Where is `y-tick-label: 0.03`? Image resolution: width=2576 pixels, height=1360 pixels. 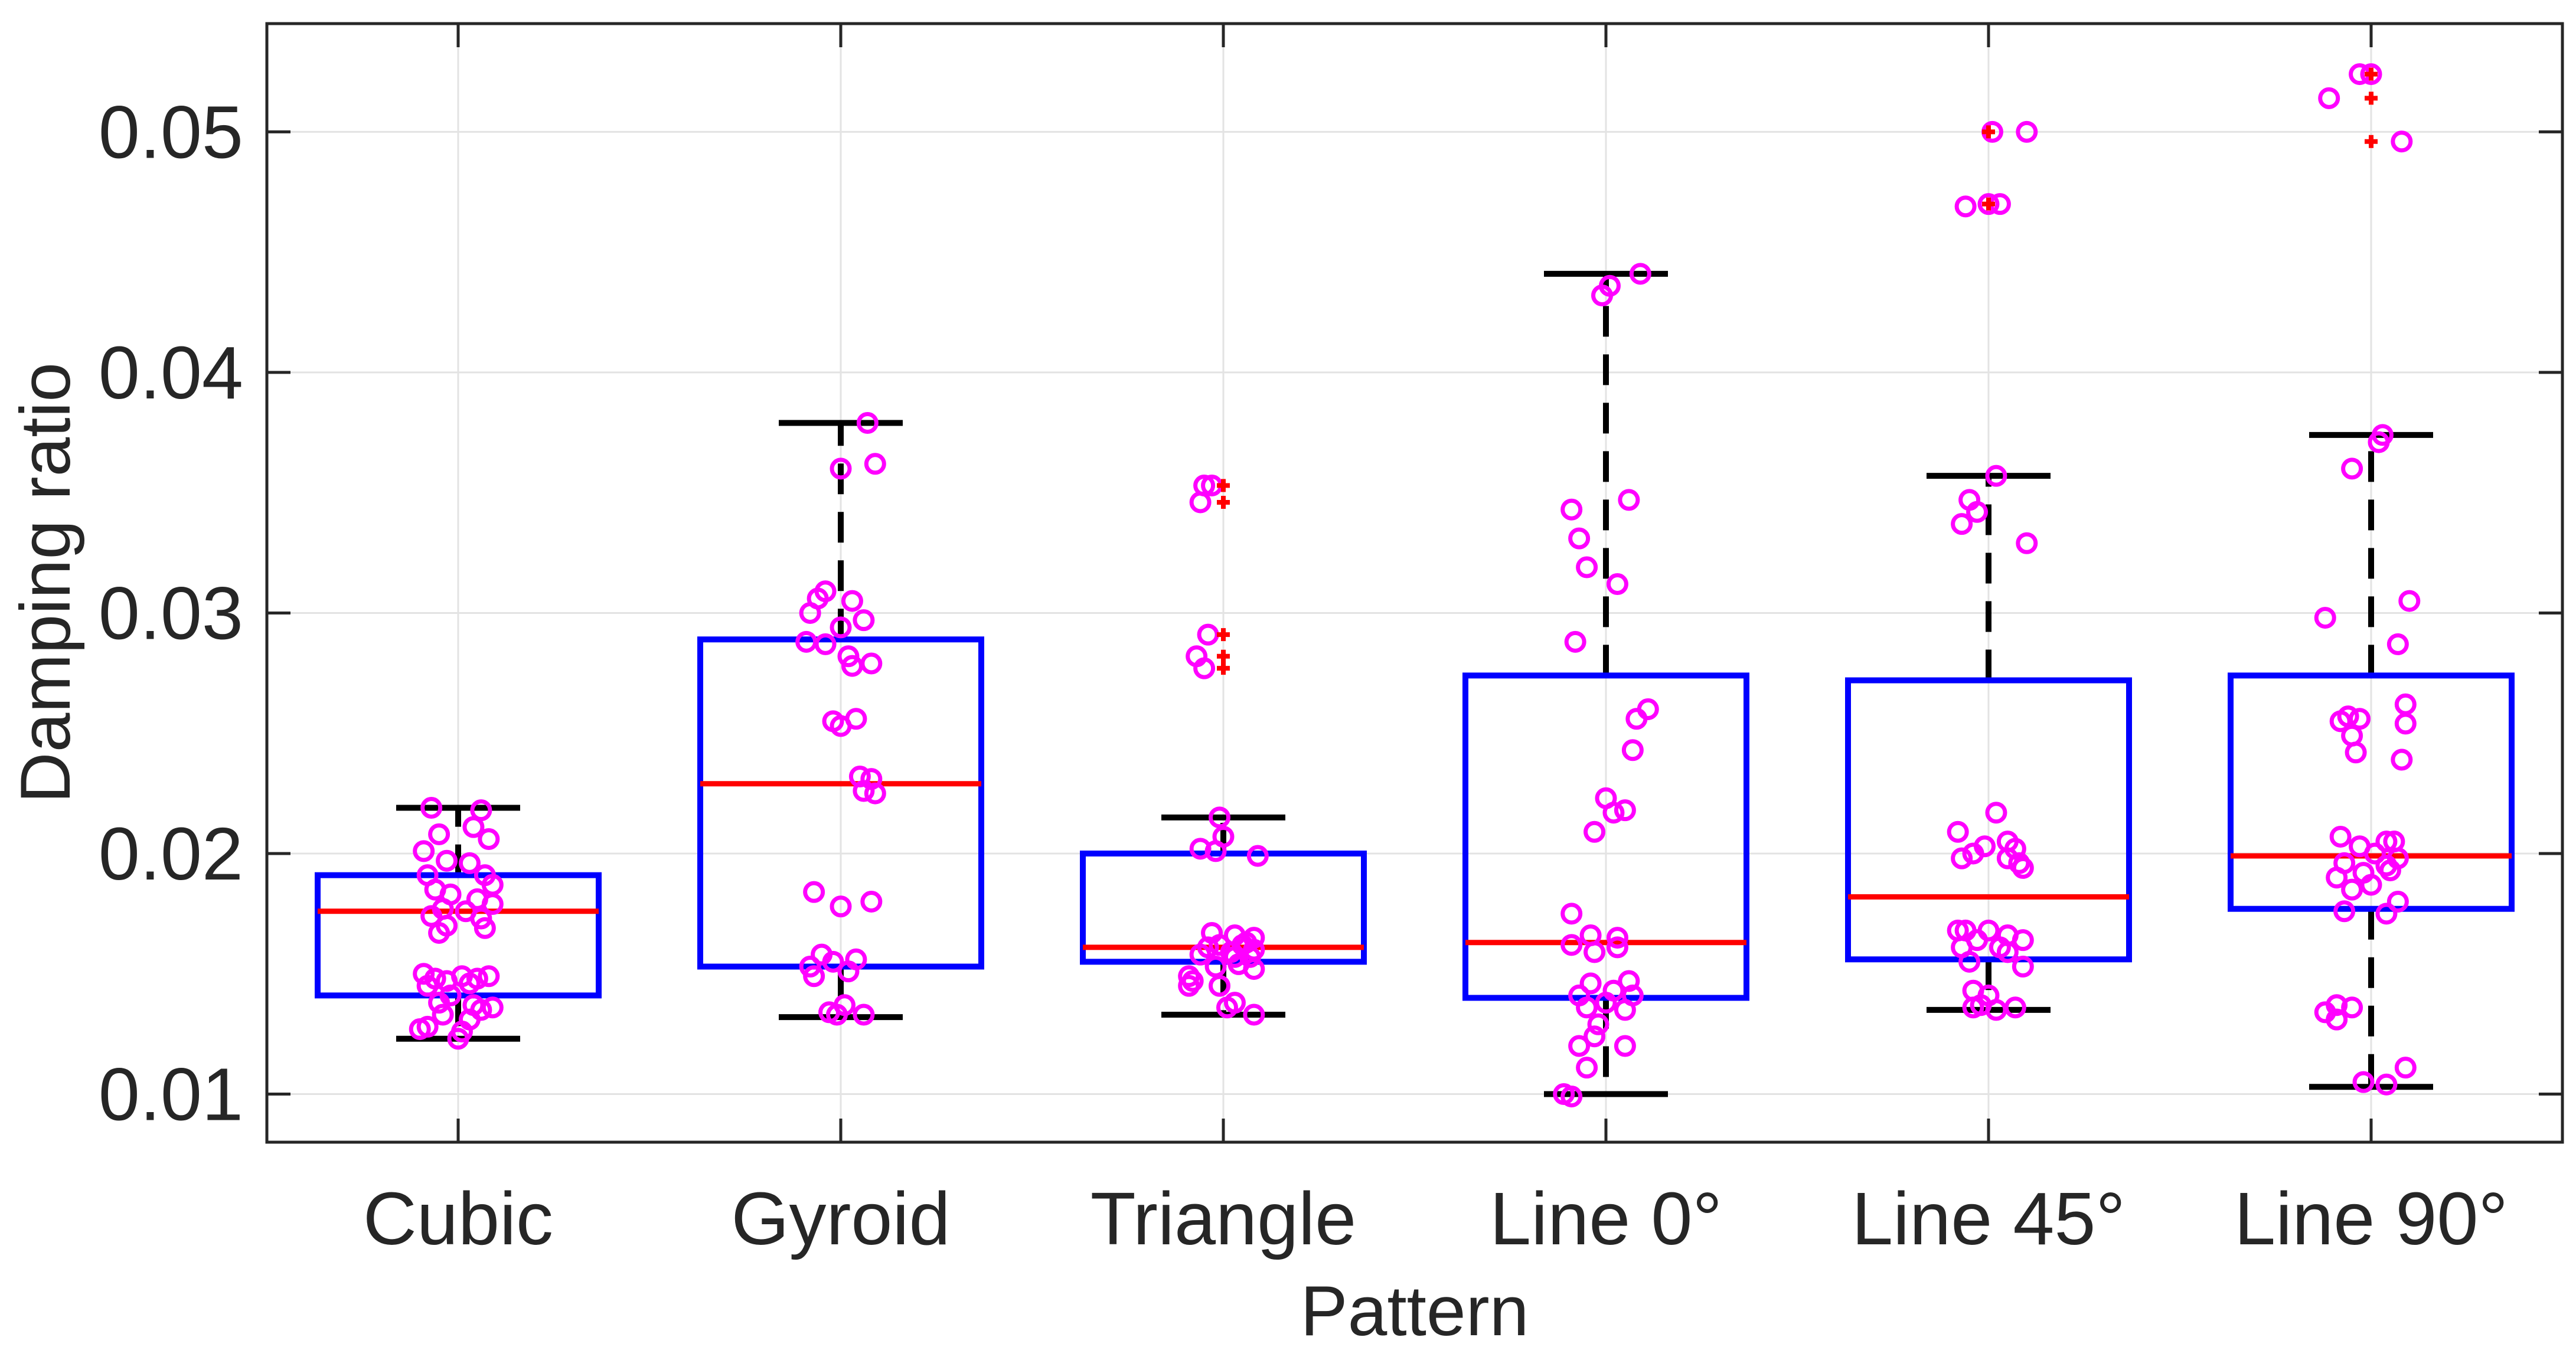 y-tick-label: 0.03 is located at coordinates (171, 613).